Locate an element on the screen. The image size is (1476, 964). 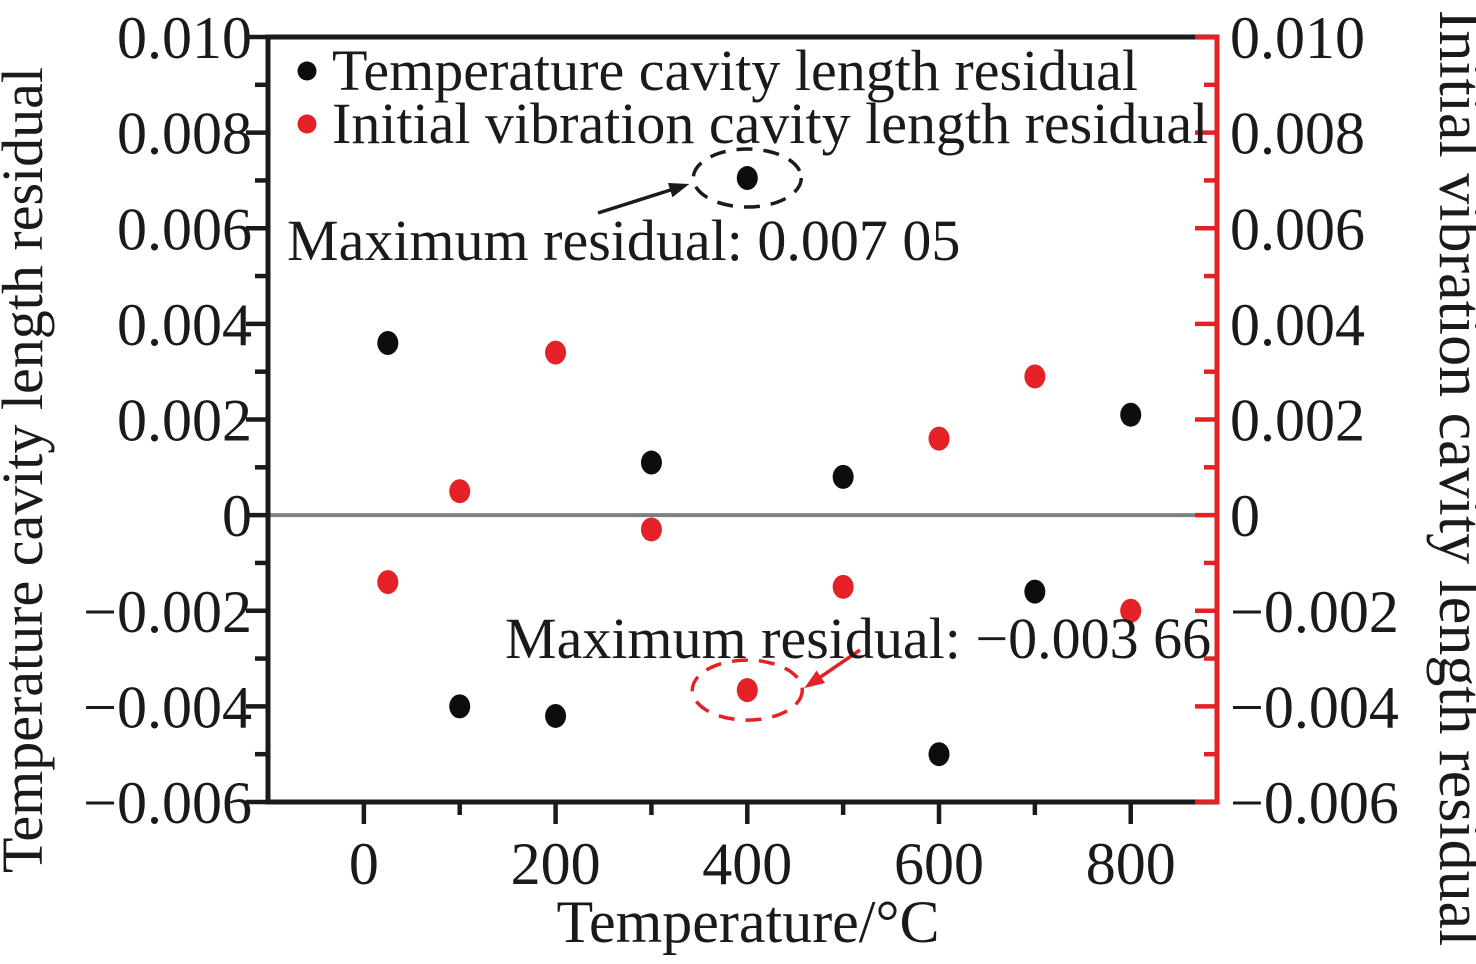
right-axis-title: Initial vibration cavity length residual is located at coordinates (1451, 478).